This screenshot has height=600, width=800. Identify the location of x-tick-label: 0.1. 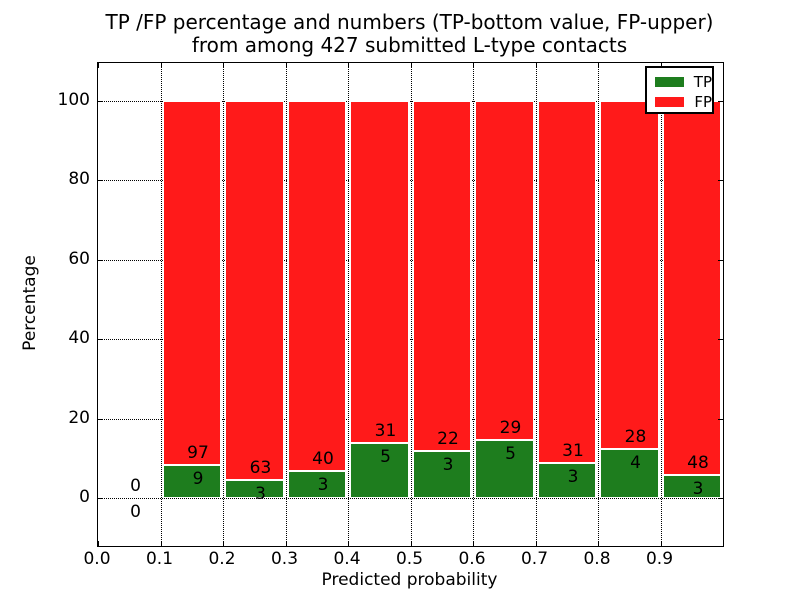
(159, 559).